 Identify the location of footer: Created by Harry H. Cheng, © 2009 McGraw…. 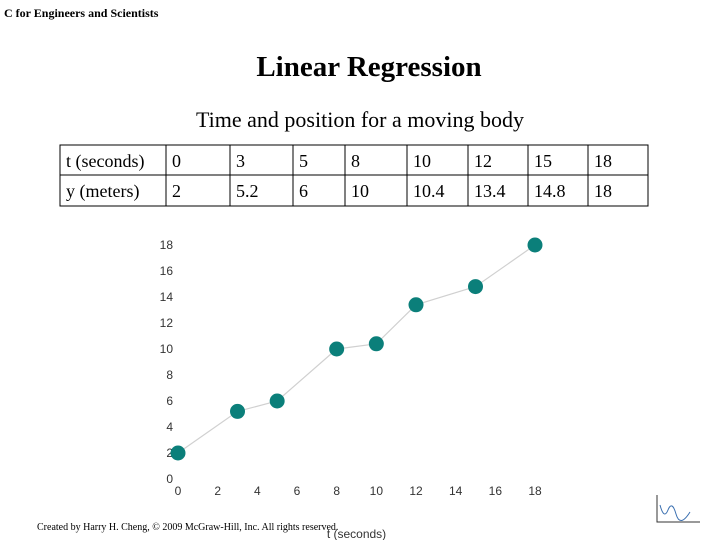
(187, 527).